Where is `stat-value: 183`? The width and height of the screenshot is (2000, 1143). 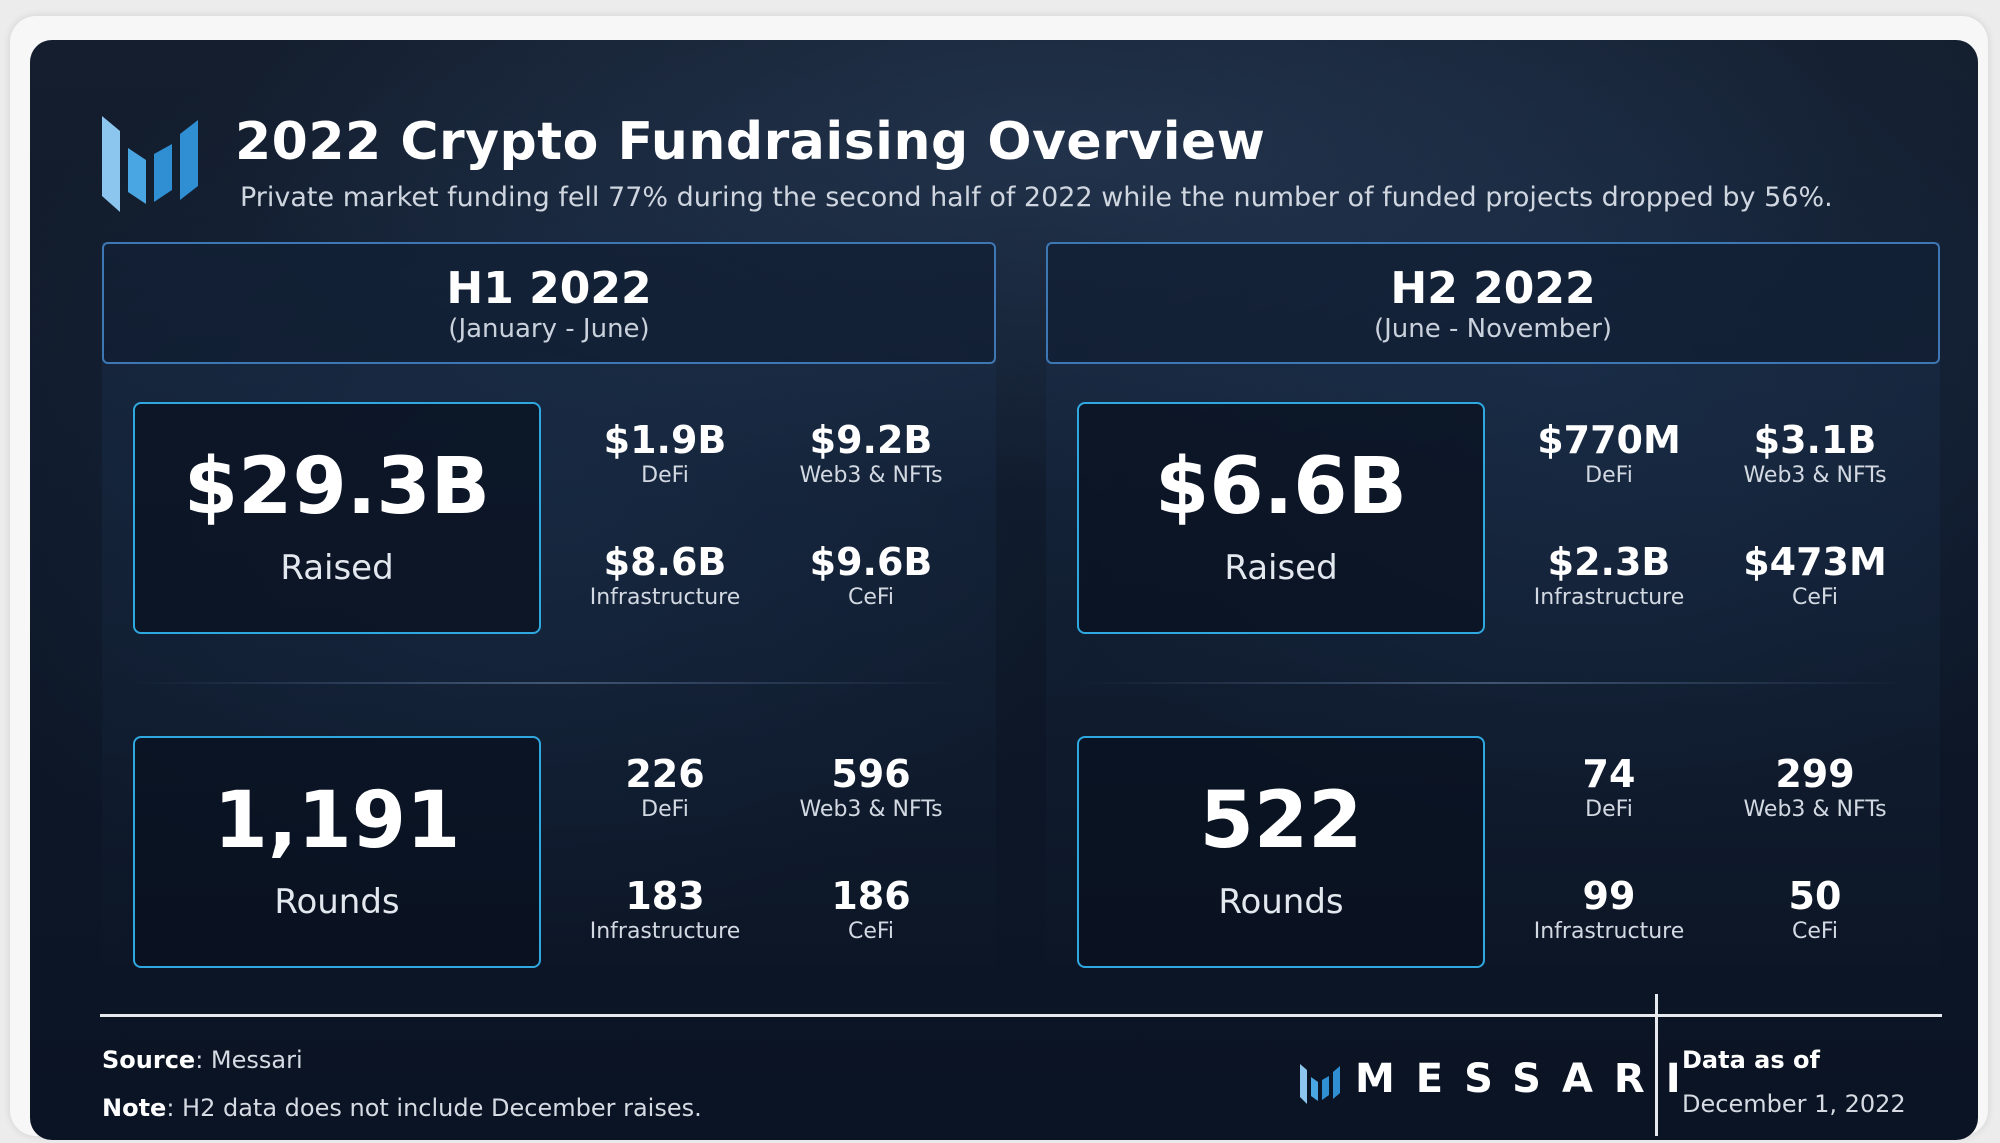 stat-value: 183 is located at coordinates (665, 896).